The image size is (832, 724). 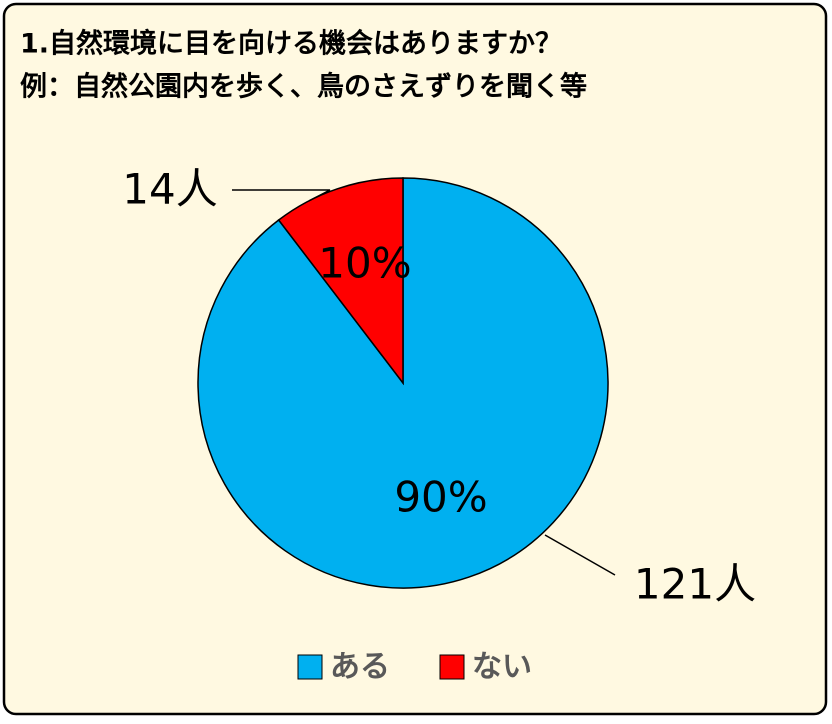 What do you see at coordinates (303, 87) in the screenshot?
I see `chart-subtitle: 例：自然公園内を歩く、鳥のさえずりを聞く等` at bounding box center [303, 87].